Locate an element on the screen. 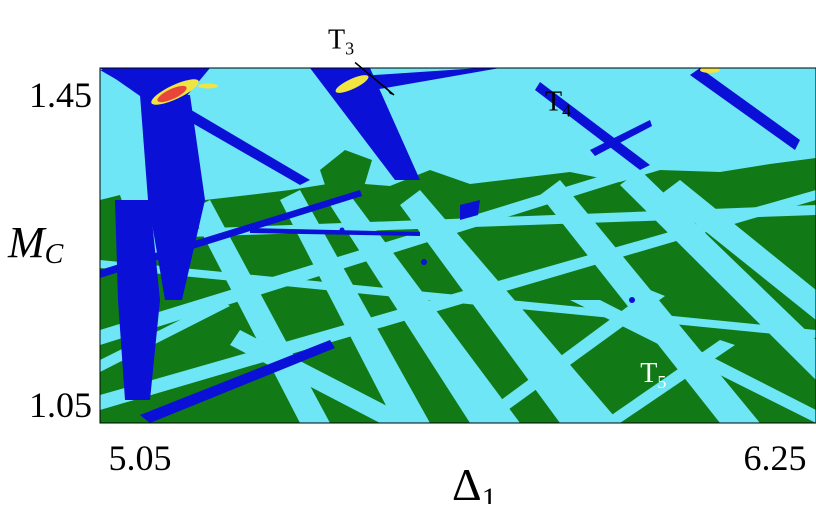 This screenshot has width=816, height=509. region-label-t5: T5 is located at coordinates (653, 375).